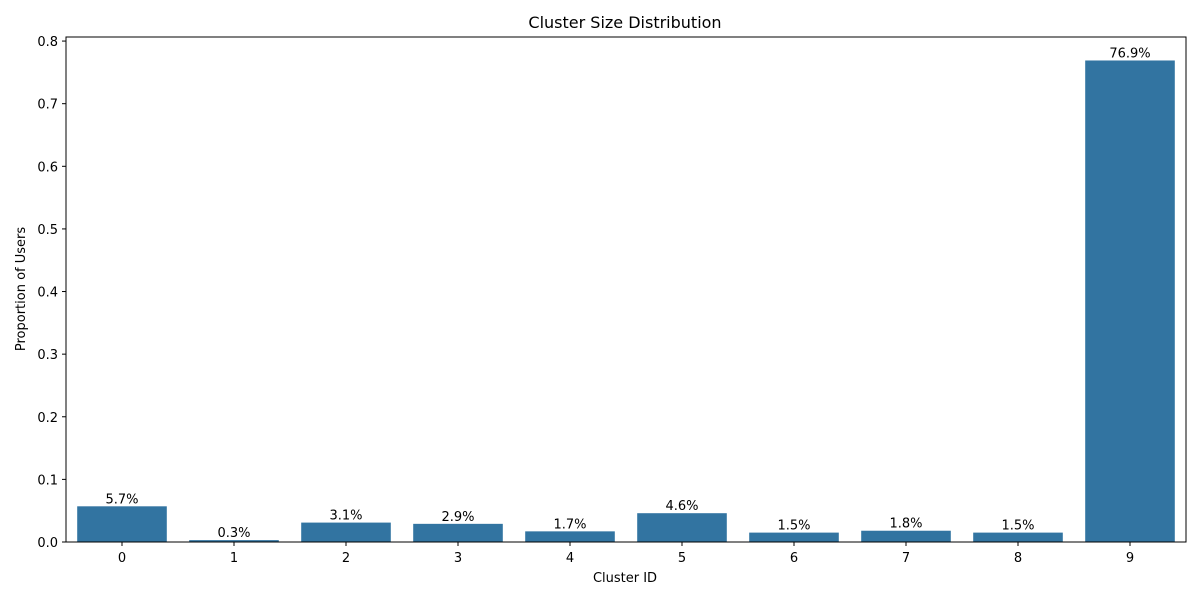 This screenshot has width=1200, height=604. Describe the element at coordinates (234, 558) in the screenshot. I see `x-tick-label-1: 1` at that location.